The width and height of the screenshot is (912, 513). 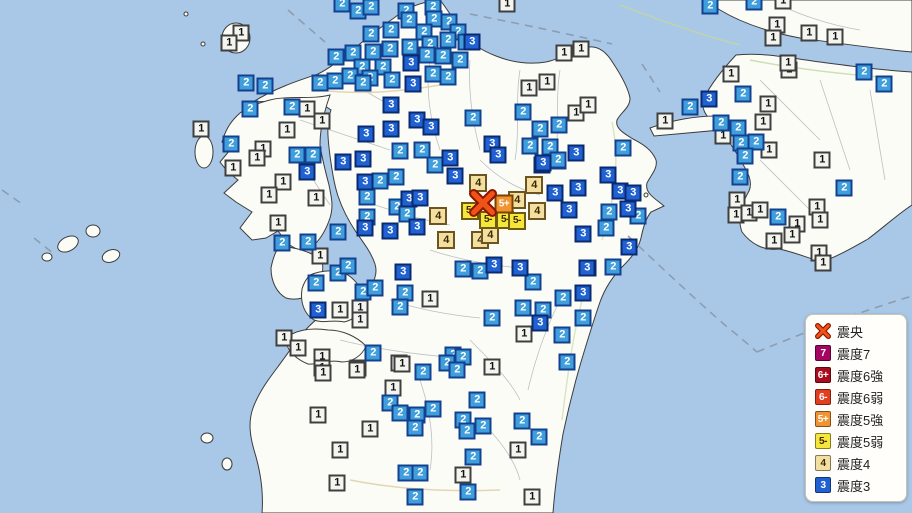 What do you see at coordinates (823, 375) in the screenshot?
I see `intensity-6plus-icon: 6+` at bounding box center [823, 375].